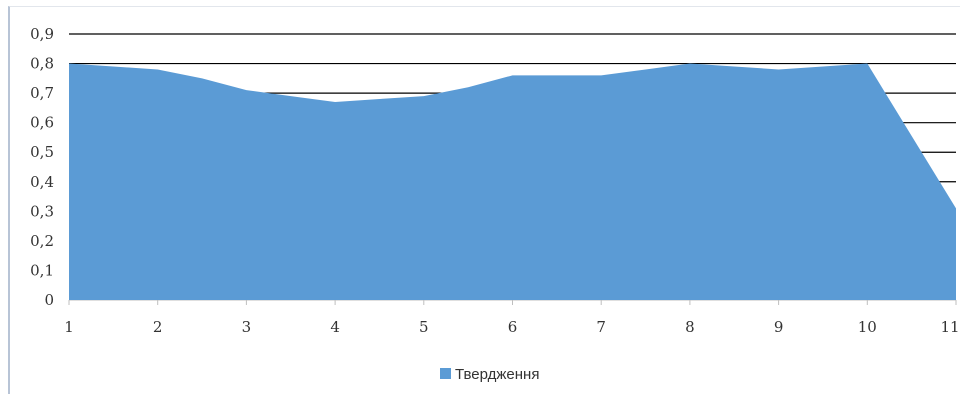  I want to click on x-tick-label: 8, so click(690, 327).